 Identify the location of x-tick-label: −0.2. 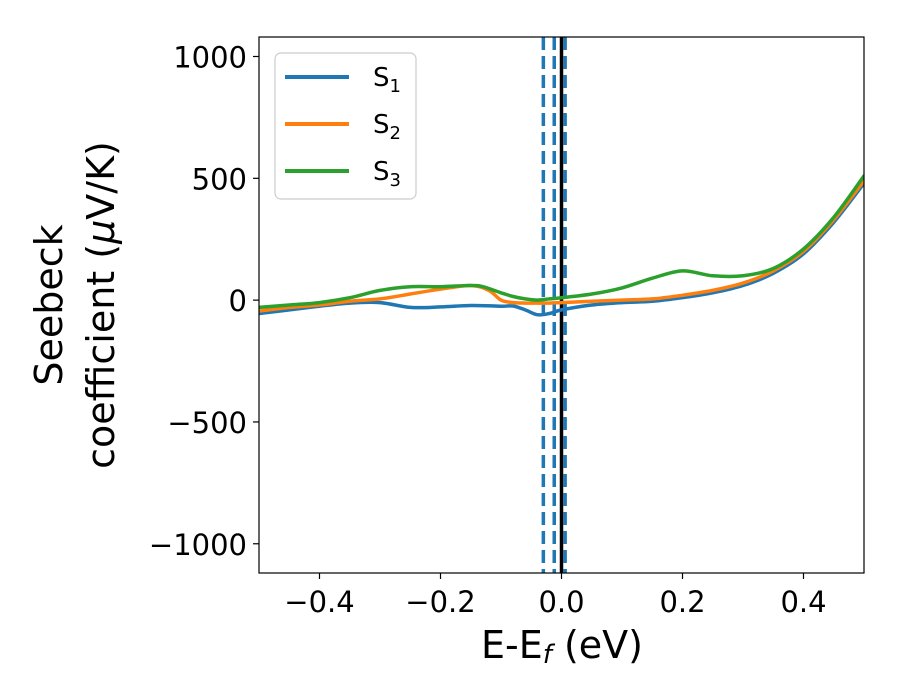
(440, 602).